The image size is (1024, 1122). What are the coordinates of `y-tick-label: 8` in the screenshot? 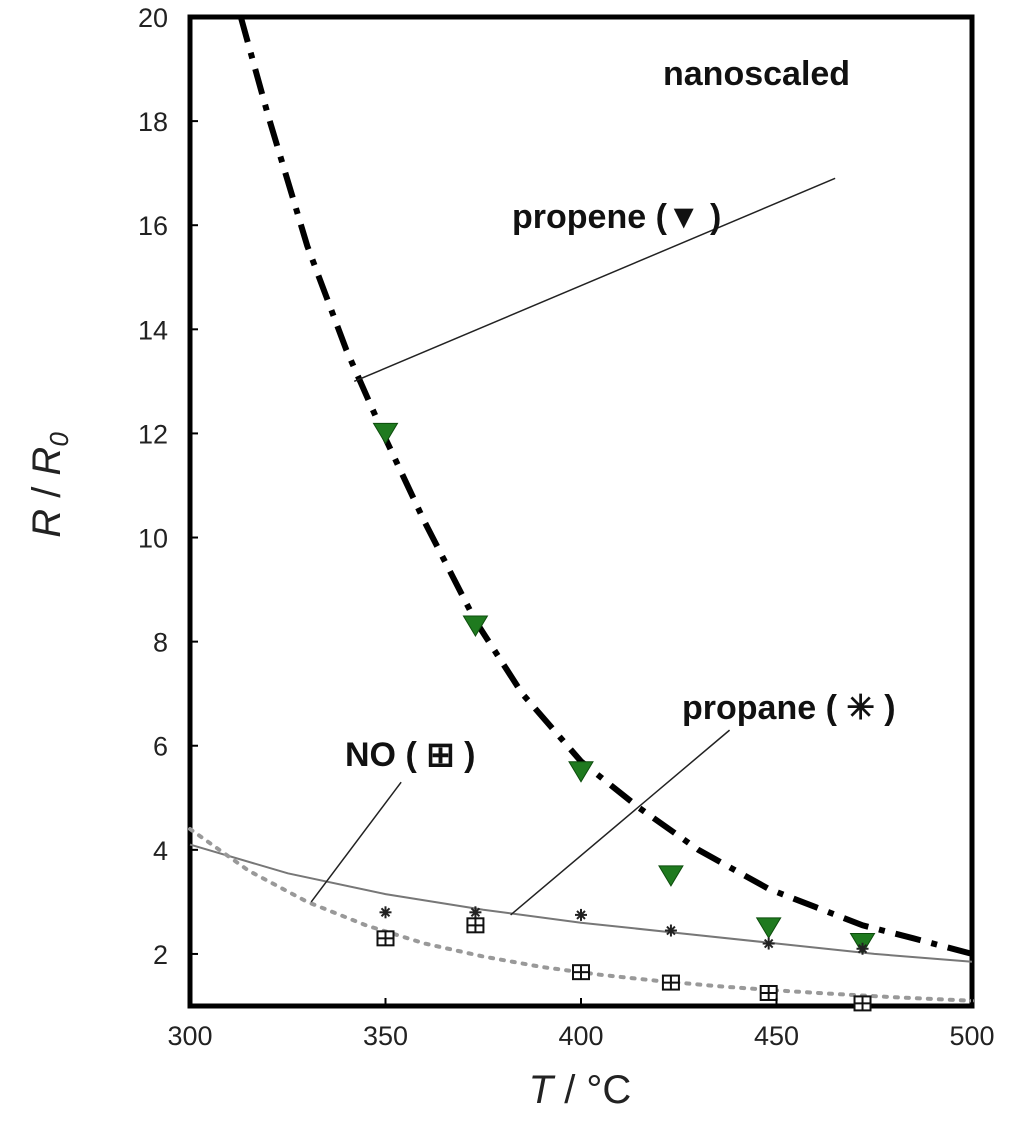 It's located at (160, 643).